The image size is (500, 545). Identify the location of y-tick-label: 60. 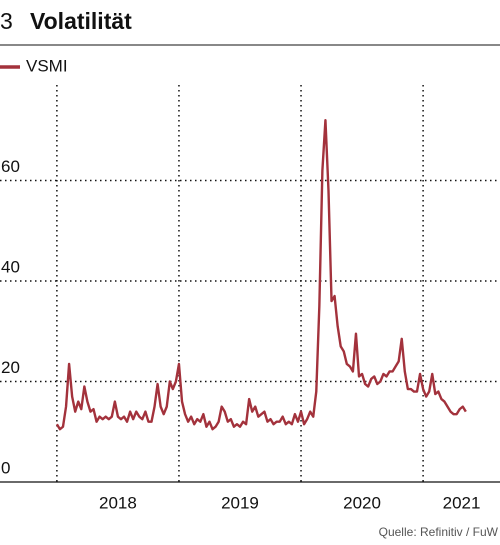
(10, 166).